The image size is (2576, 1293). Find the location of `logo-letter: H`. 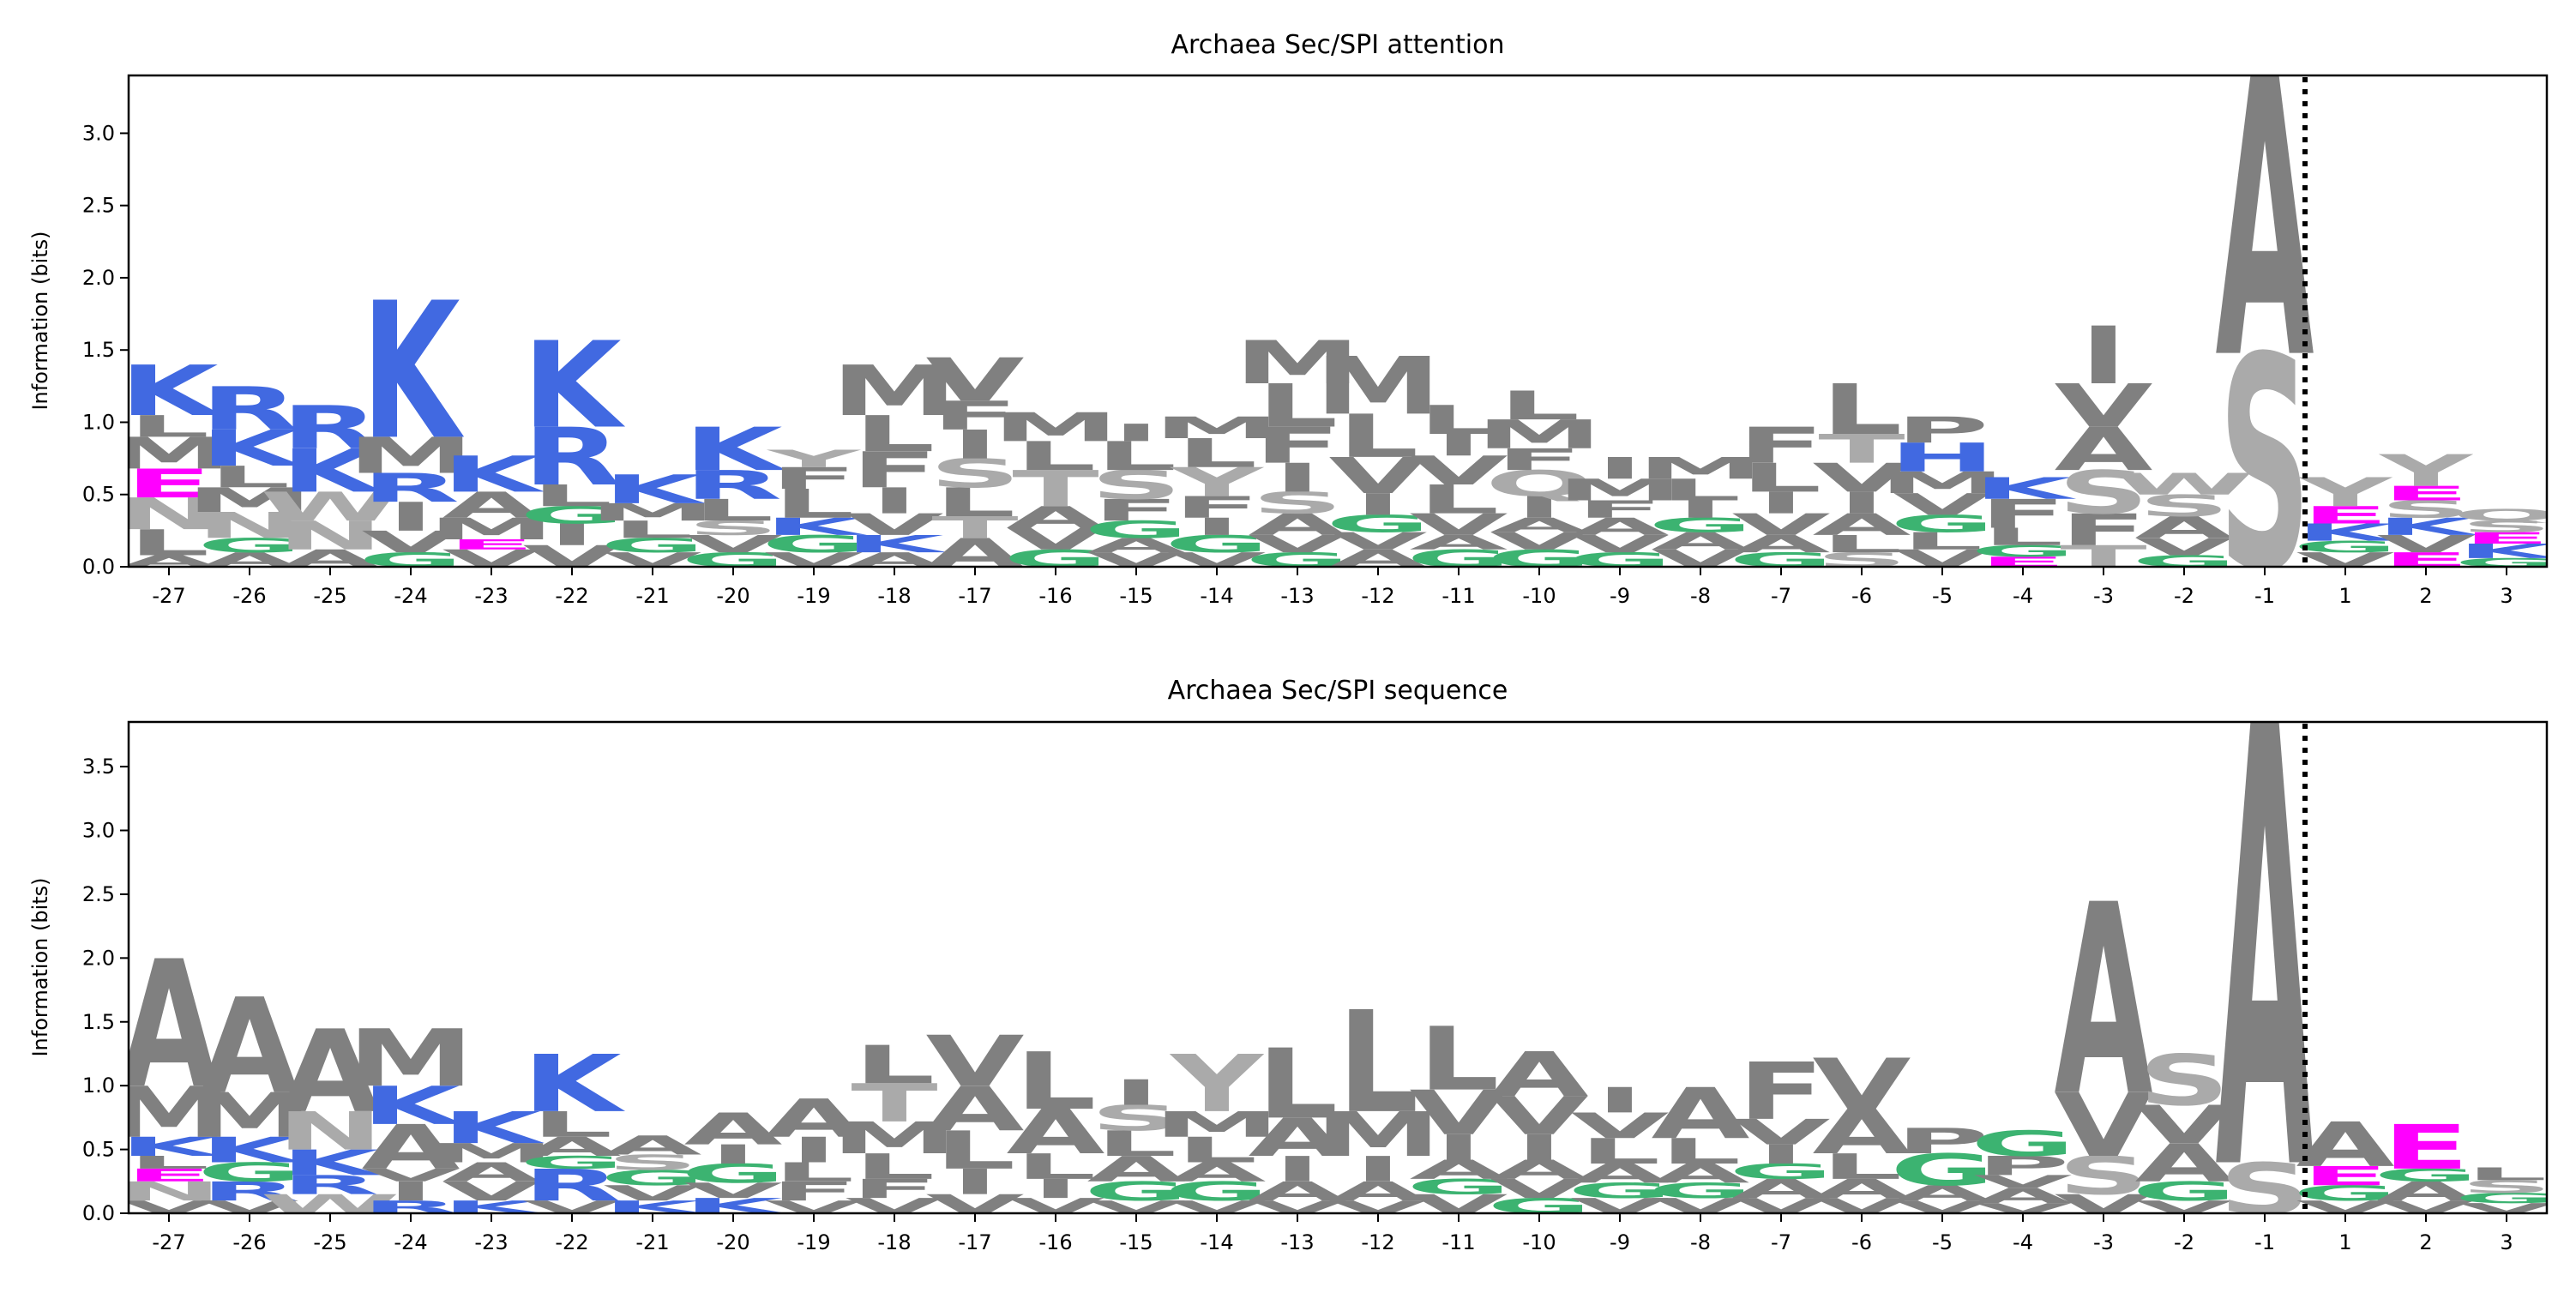

logo-letter: H is located at coordinates (1942, 458).